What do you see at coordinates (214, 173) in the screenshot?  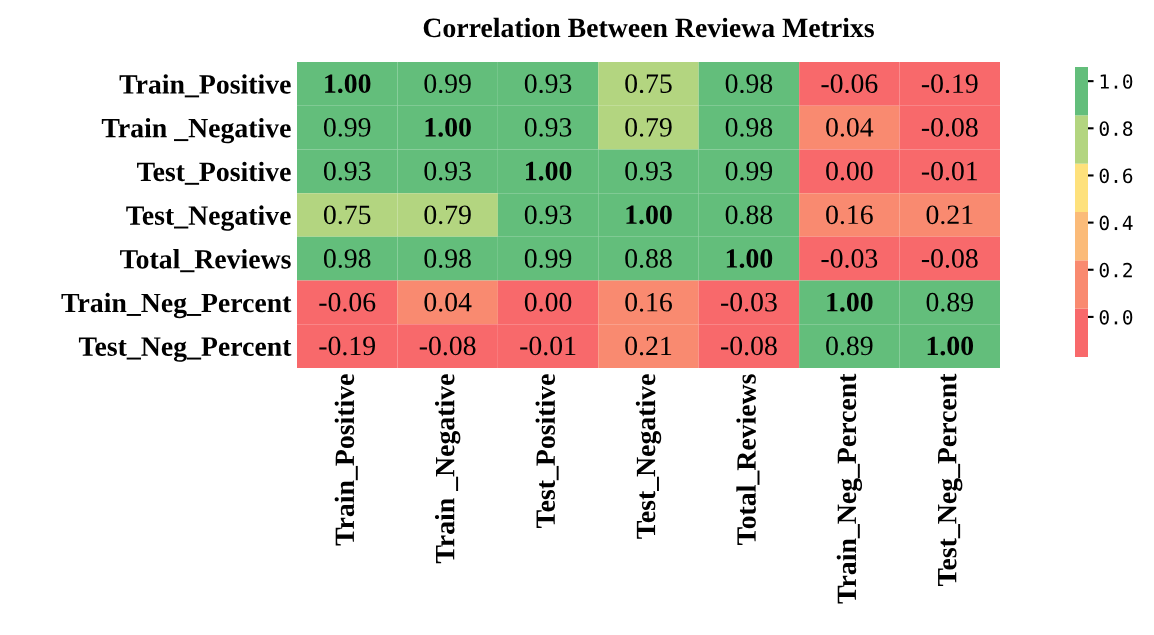 I see `y-tick-label: Test_Positive` at bounding box center [214, 173].